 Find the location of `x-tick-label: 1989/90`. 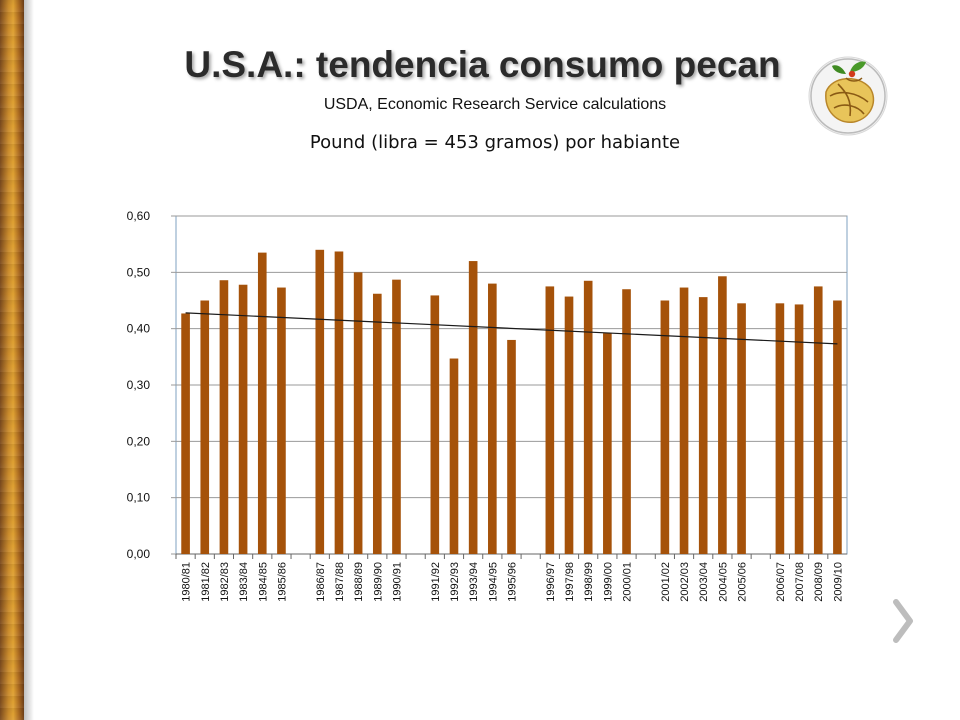

x-tick-label: 1989/90 is located at coordinates (378, 582).